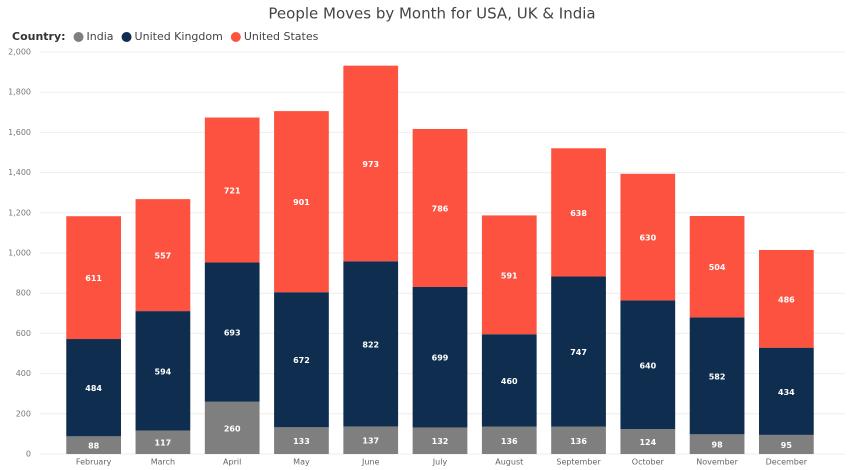  What do you see at coordinates (19, 92) in the screenshot?
I see `y-tick-label: 1,800` at bounding box center [19, 92].